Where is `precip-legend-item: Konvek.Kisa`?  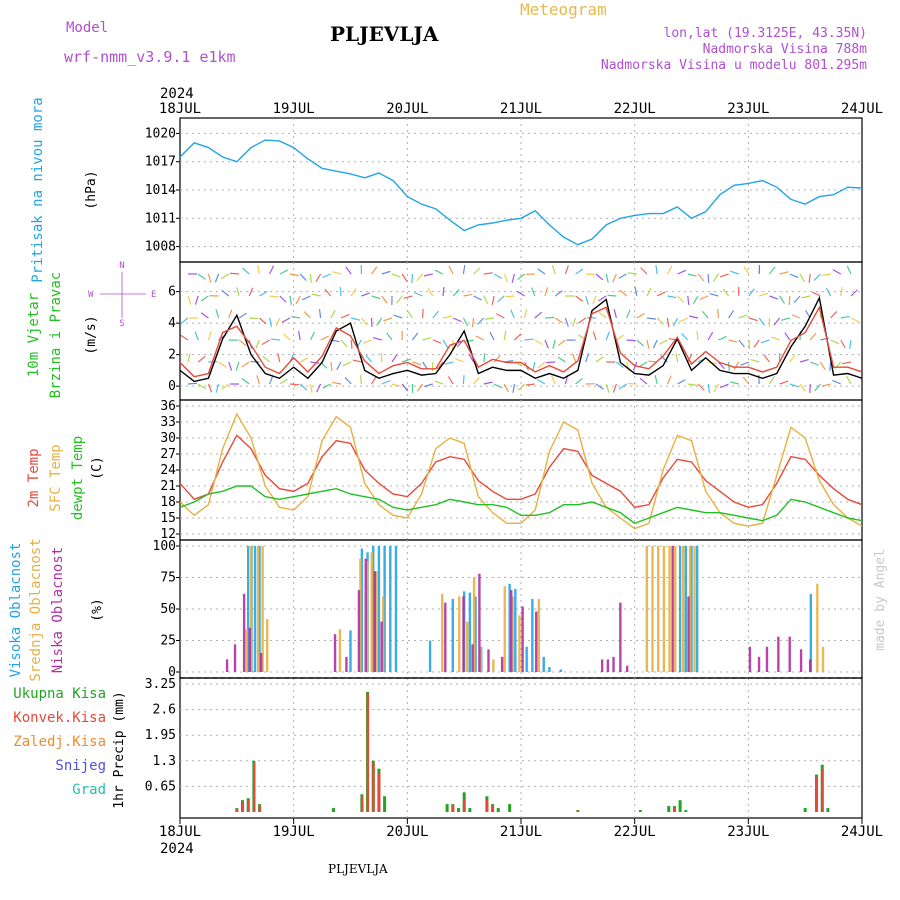
precip-legend-item: Konvek.Kisa is located at coordinates (59, 718).